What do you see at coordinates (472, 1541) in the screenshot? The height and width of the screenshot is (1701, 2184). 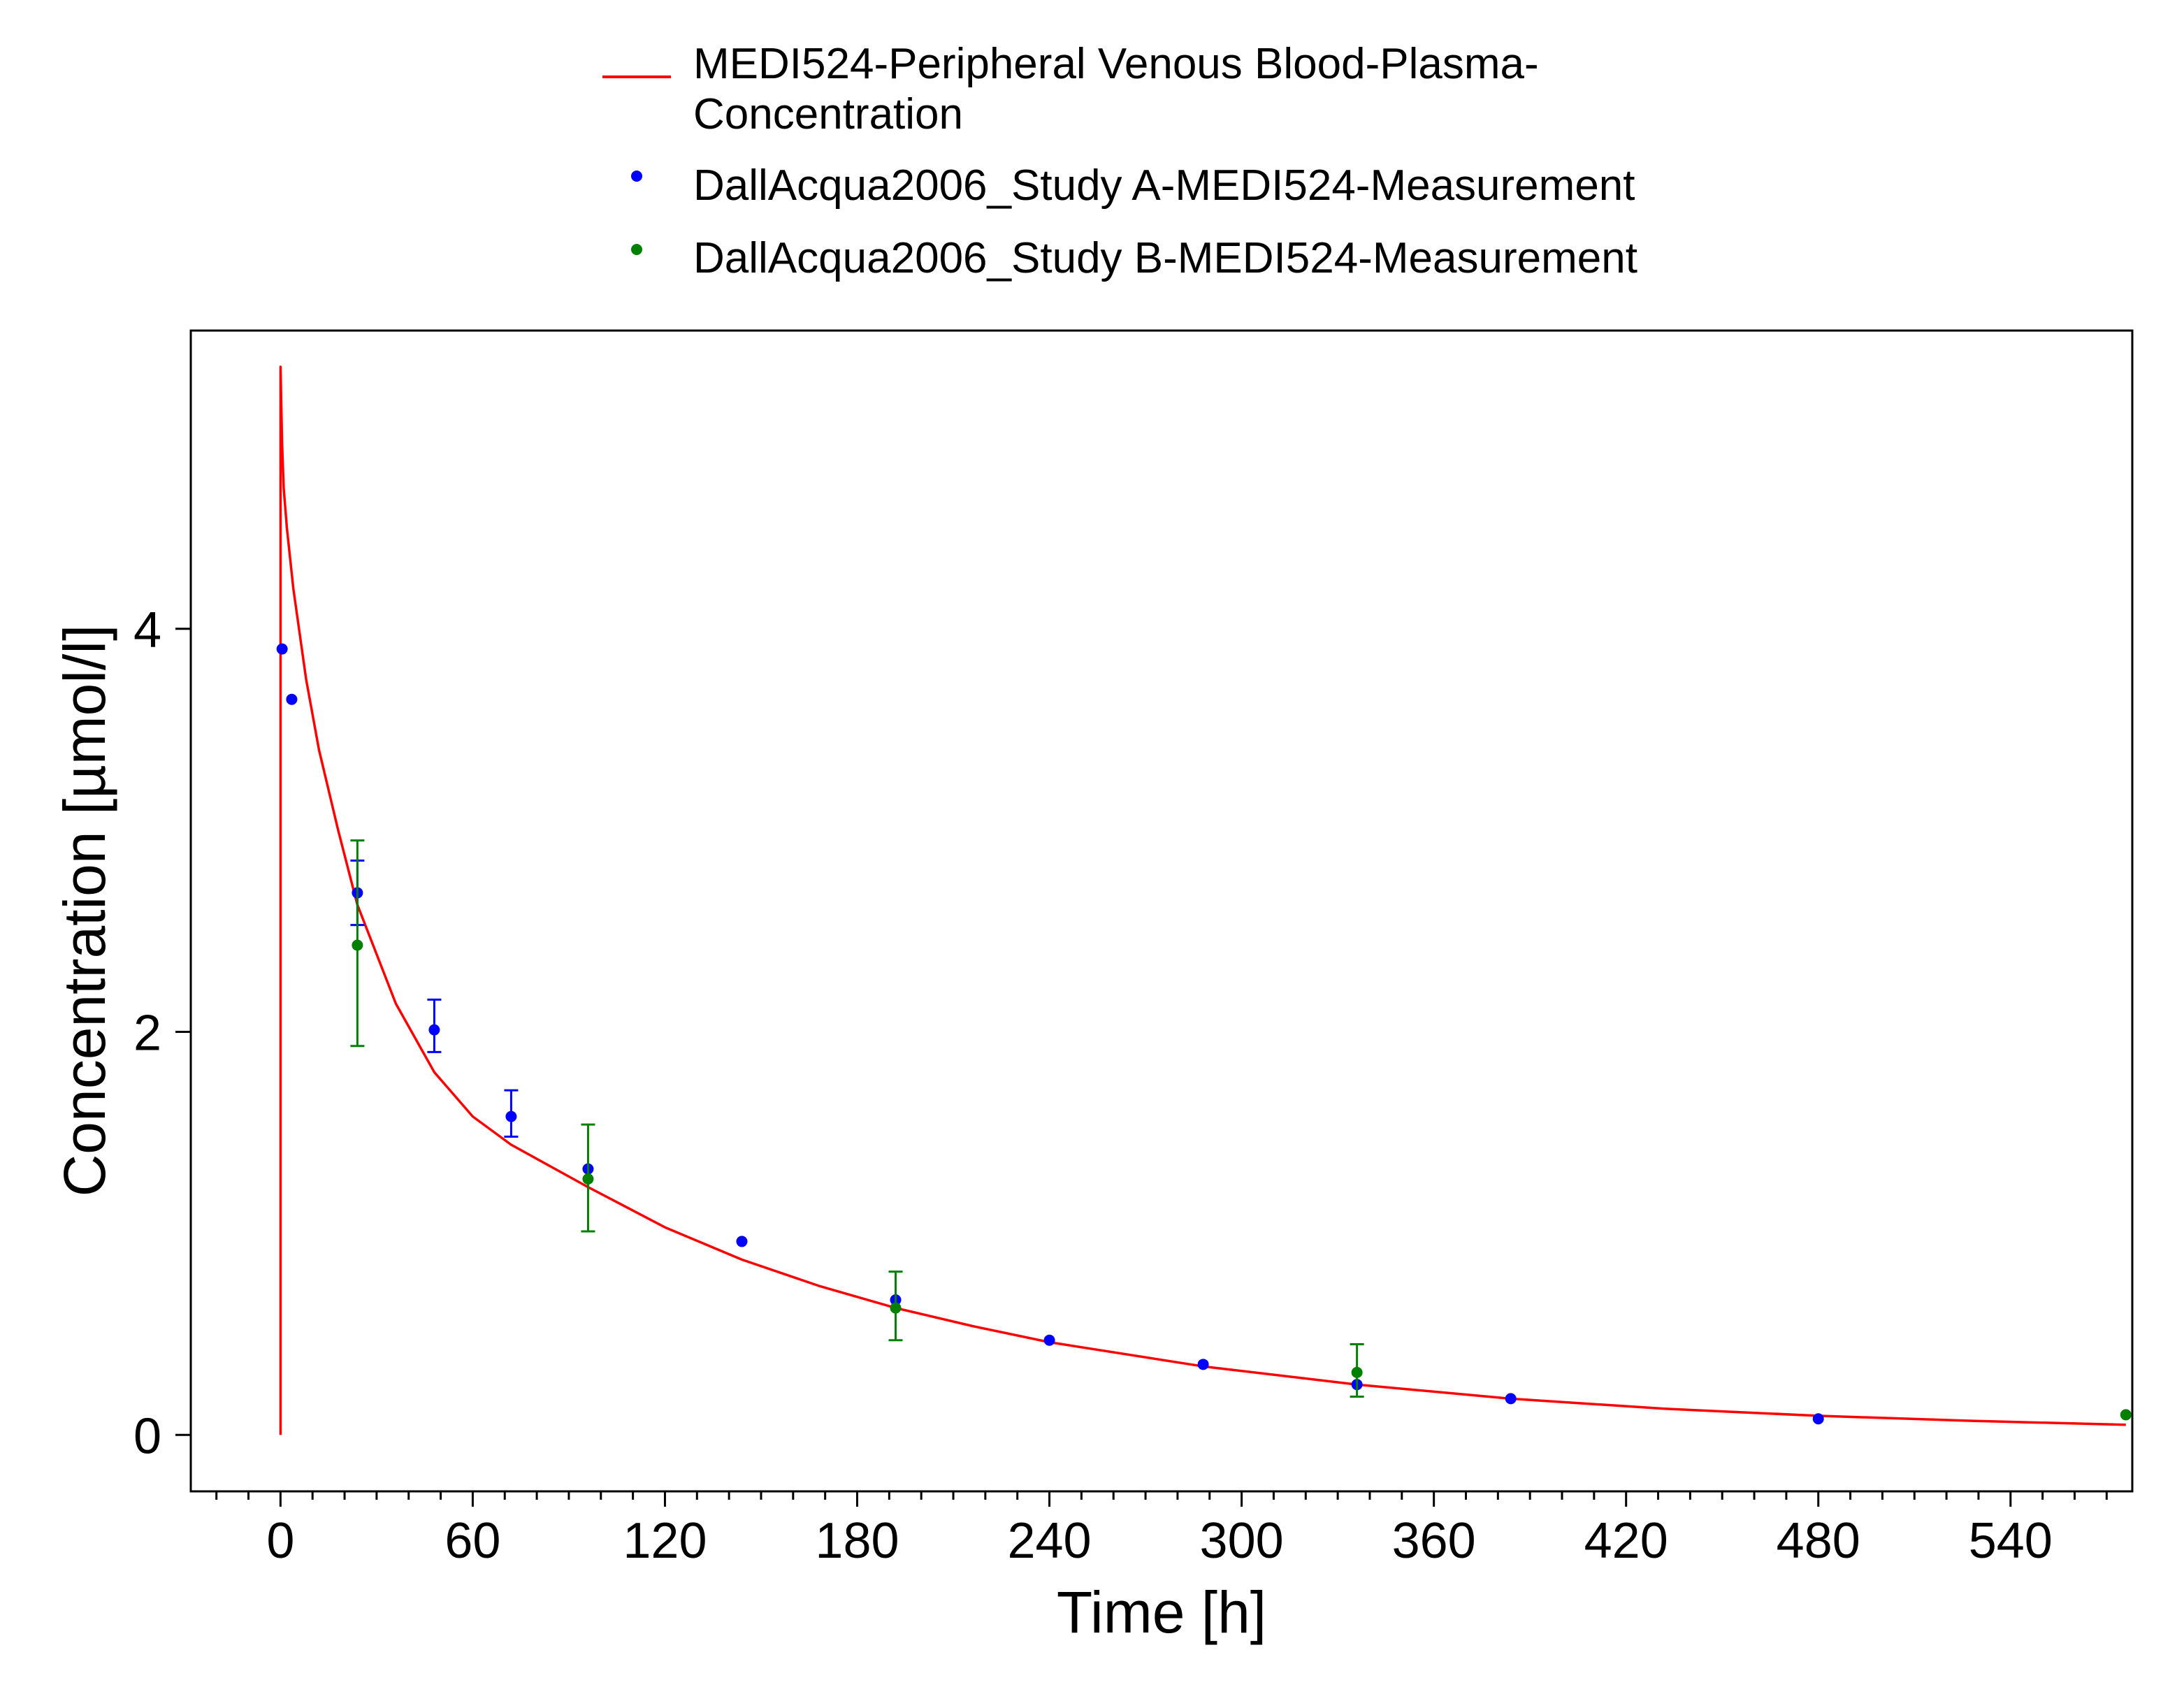 I see `x-tick-label: 60` at bounding box center [472, 1541].